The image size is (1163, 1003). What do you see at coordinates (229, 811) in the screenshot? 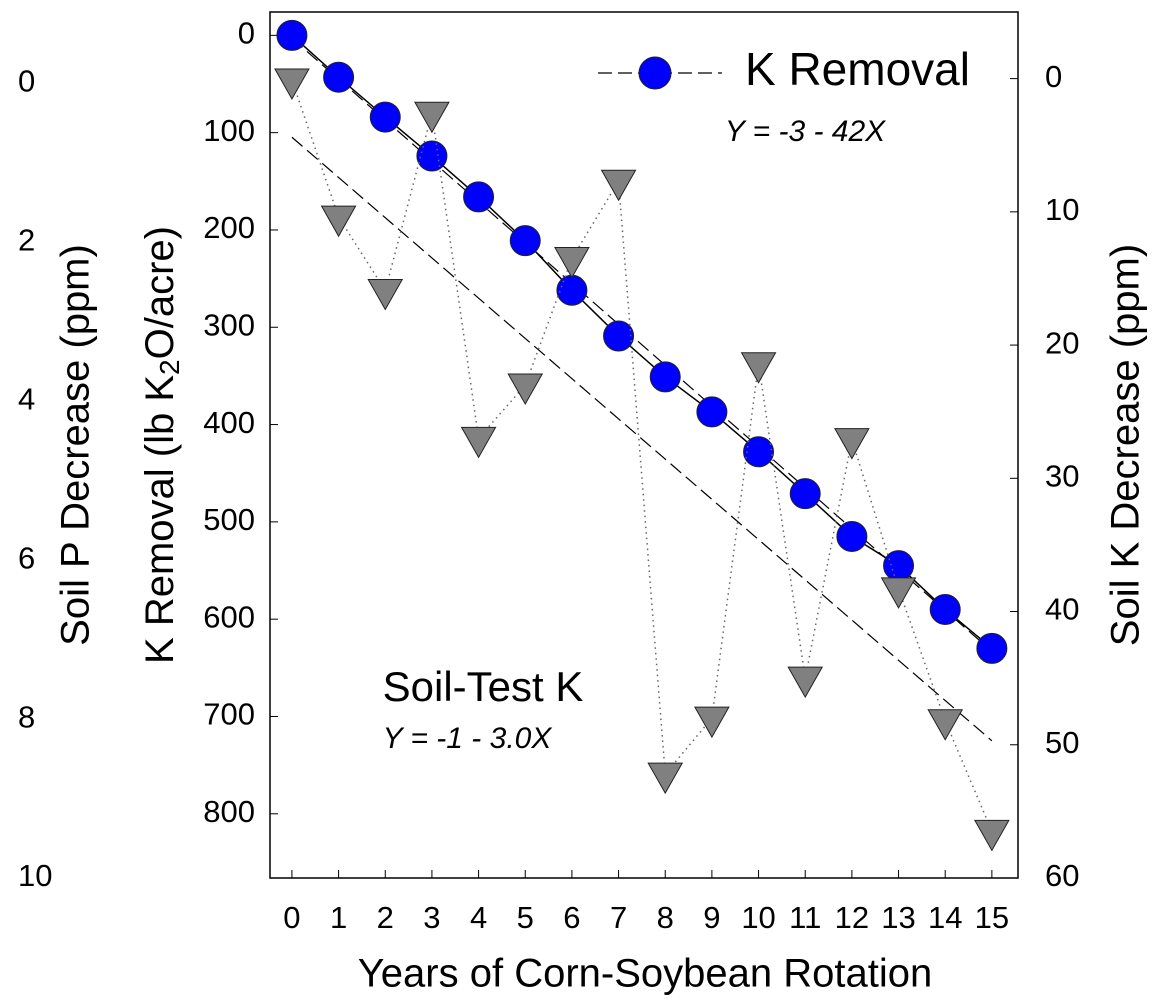
I see `y-tick-label: 800` at bounding box center [229, 811].